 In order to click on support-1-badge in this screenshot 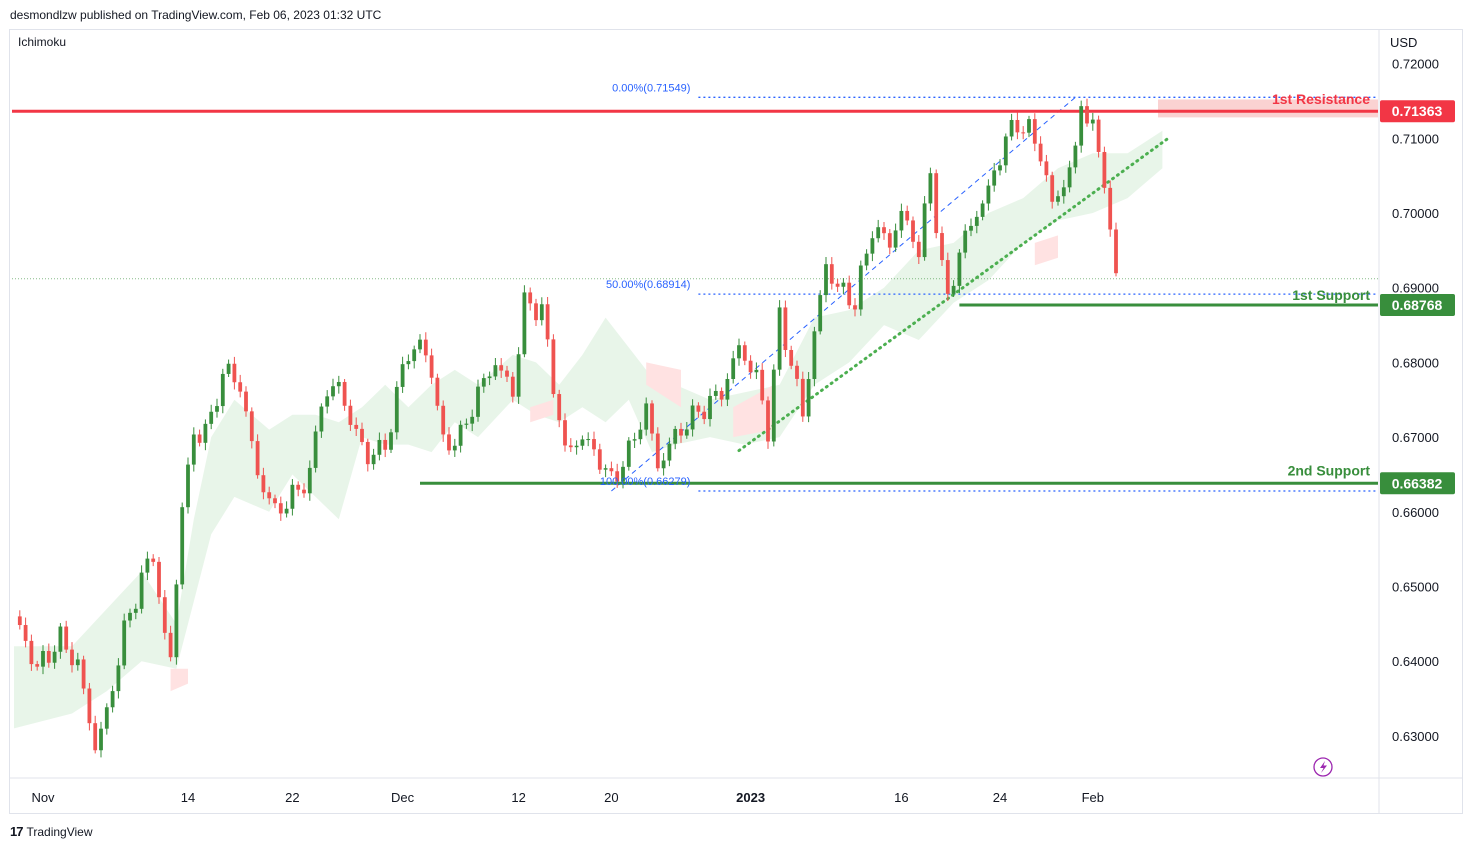, I will do `click(1417, 305)`.